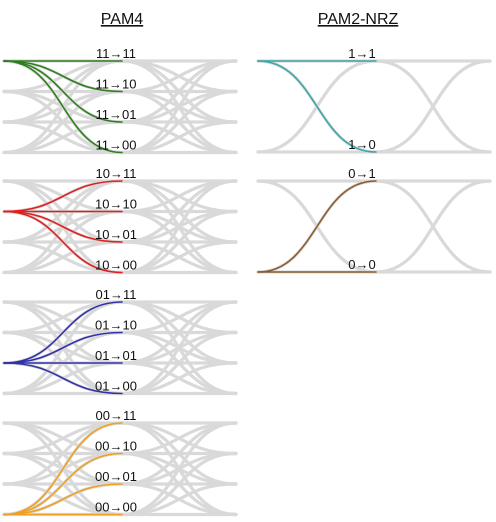 The height and width of the screenshot is (522, 496). I want to click on highlighted-traces: 1→1 1→0, so click(317, 99).